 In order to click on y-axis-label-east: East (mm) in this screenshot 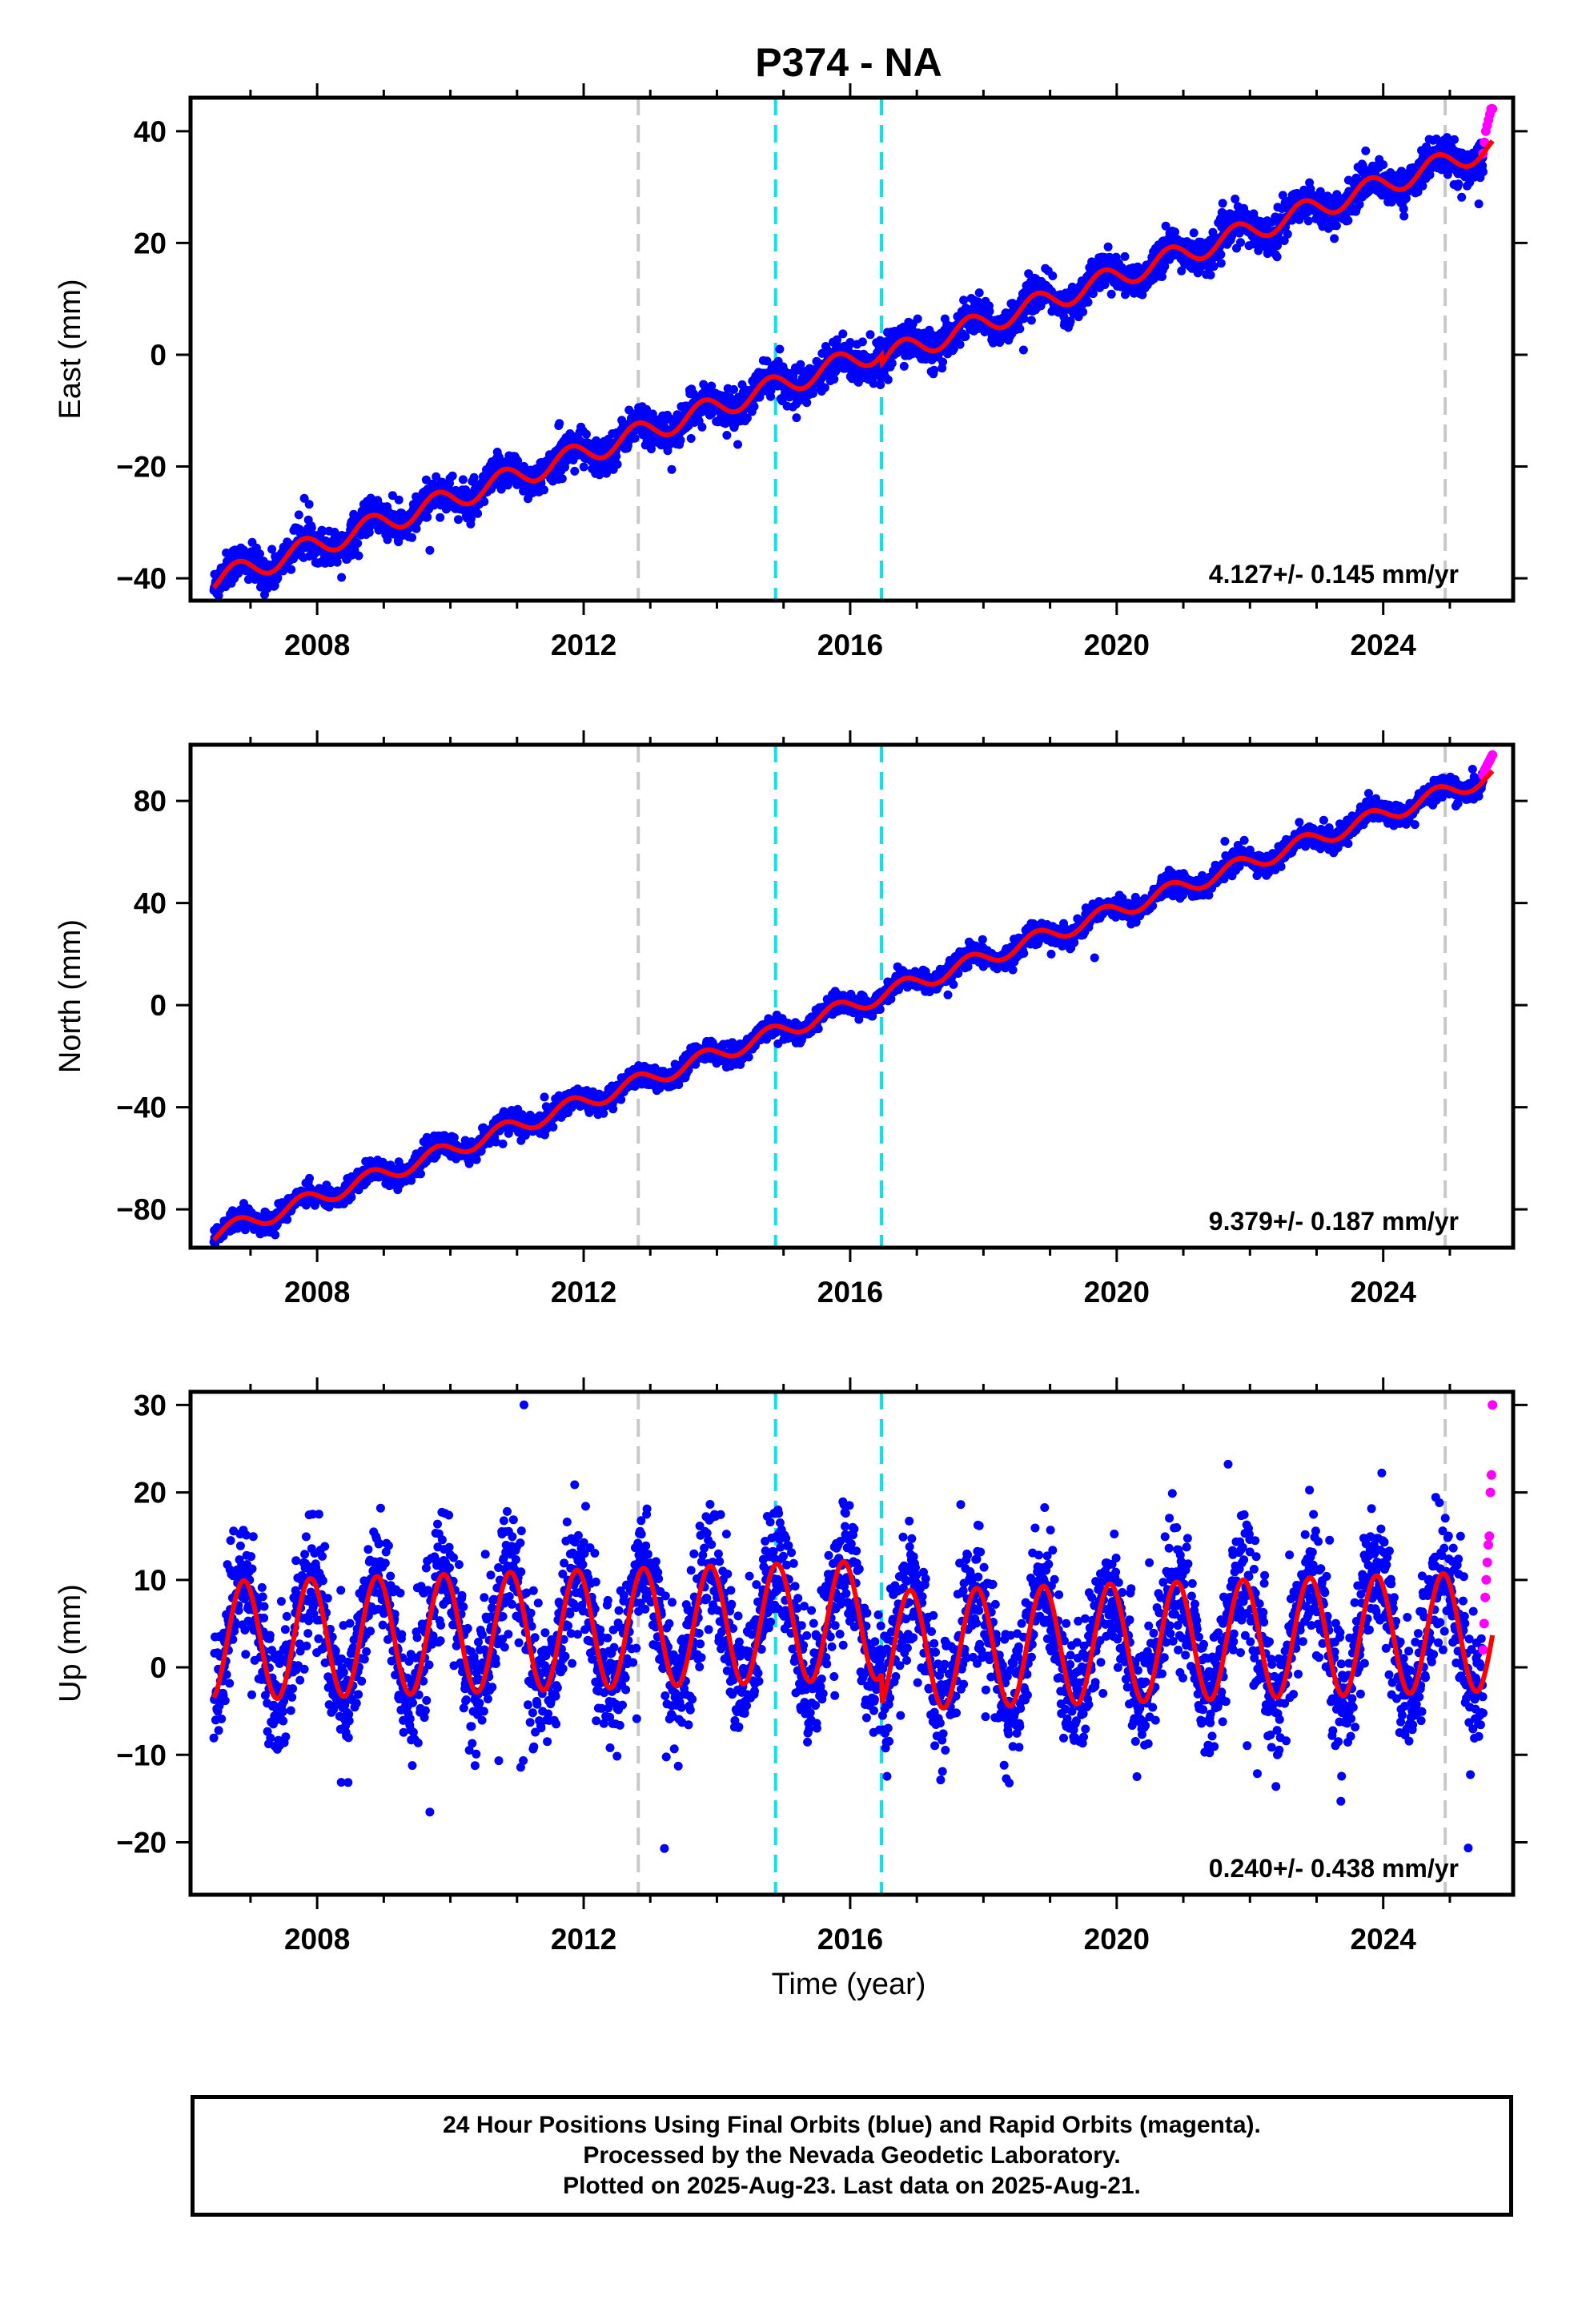, I will do `click(70, 349)`.